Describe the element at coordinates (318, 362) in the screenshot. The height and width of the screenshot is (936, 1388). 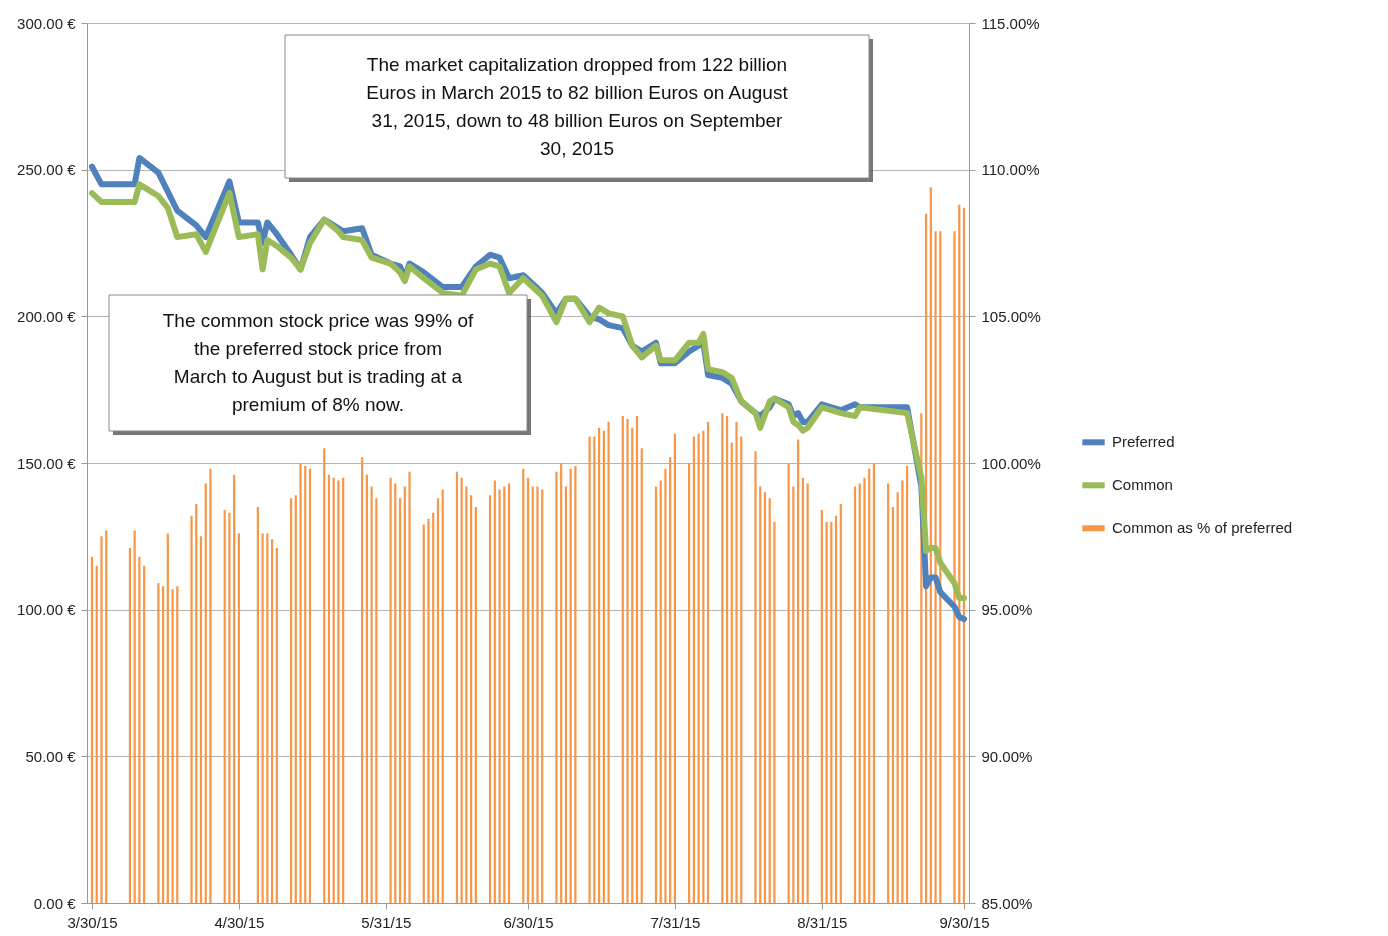
I see `annotation: The common stock price was 99% of the preferred stock price from March to August but is trading at a premium of 8% now.` at that location.